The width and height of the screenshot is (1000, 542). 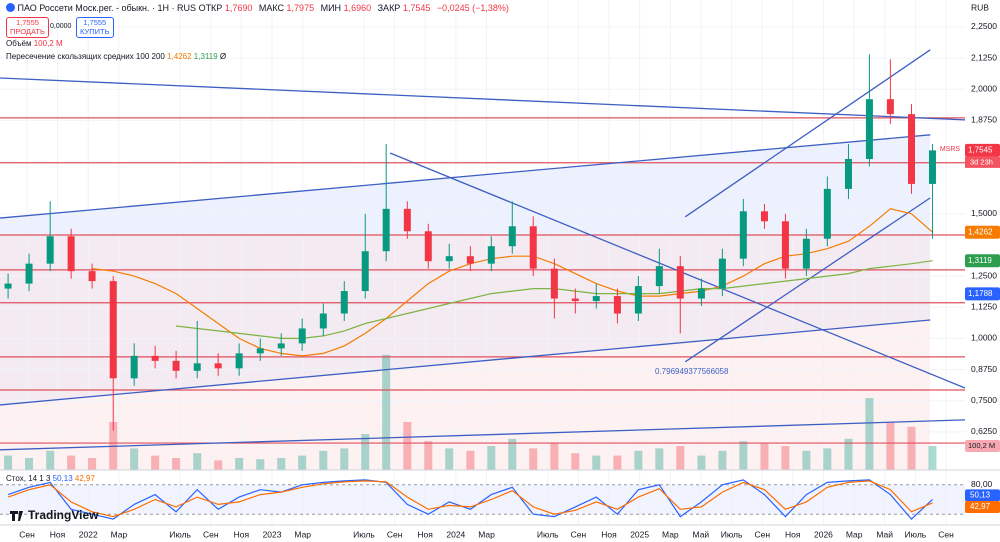 I want to click on brand: TradingView, so click(x=63, y=515).